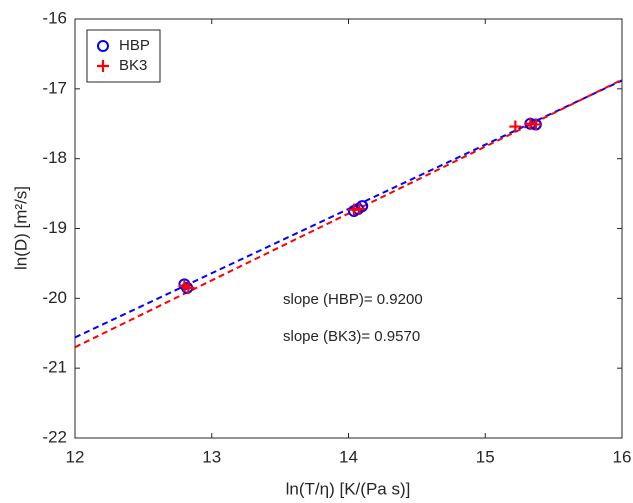 The height and width of the screenshot is (503, 633). Describe the element at coordinates (622, 456) in the screenshot. I see `x-tick-label: 16` at that location.